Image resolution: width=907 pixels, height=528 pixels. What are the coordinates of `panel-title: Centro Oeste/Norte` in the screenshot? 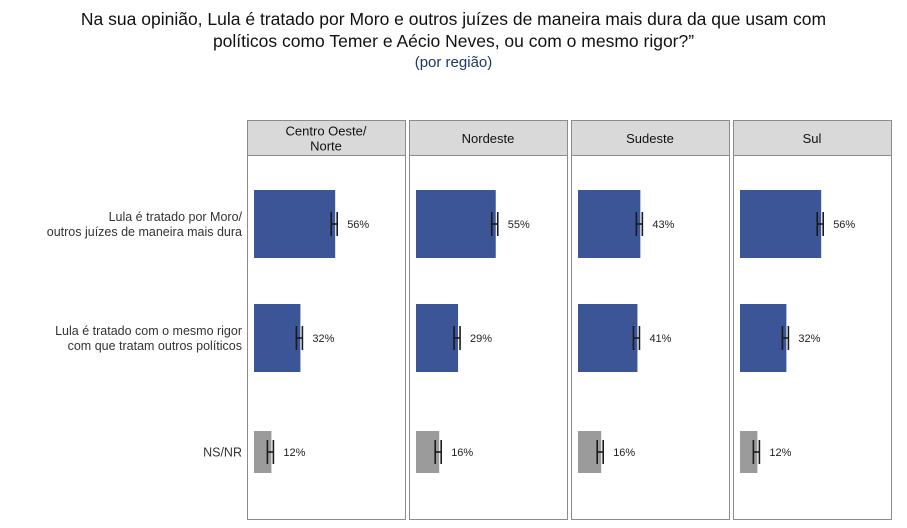 It's located at (326, 139).